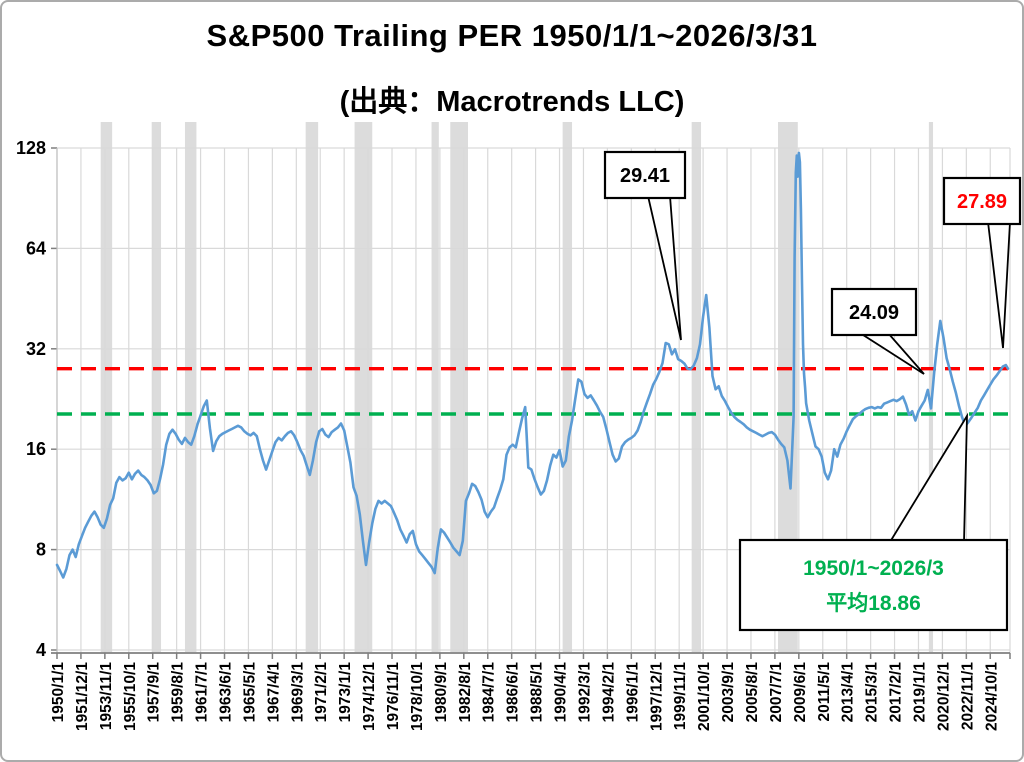 The height and width of the screenshot is (762, 1024). Describe the element at coordinates (896, 692) in the screenshot. I see `x-axis-label: 2017/2/1` at that location.